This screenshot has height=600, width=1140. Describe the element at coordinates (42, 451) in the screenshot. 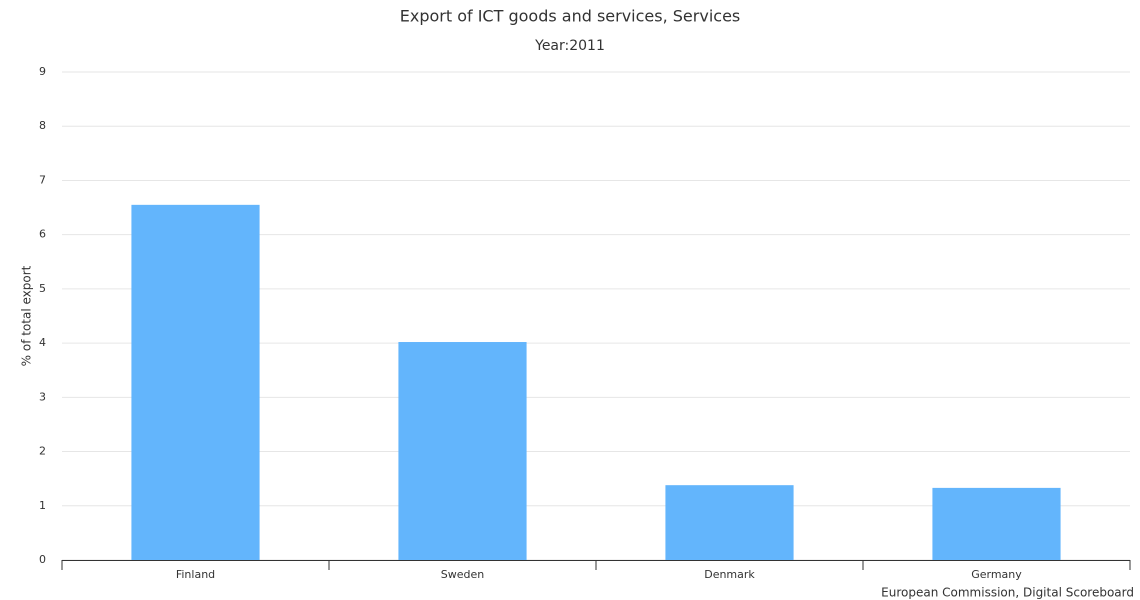

I see `y-tick-label: 2` at that location.